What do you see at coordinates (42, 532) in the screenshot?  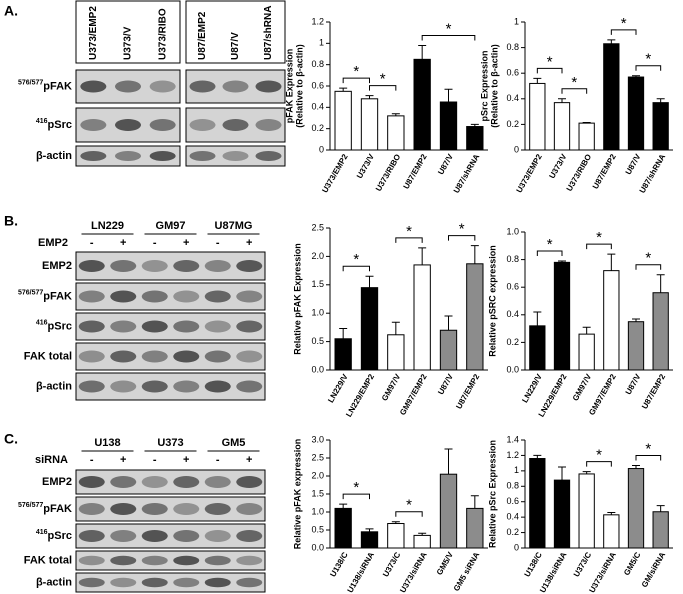 I see `row-label-sup: 416` at bounding box center [42, 532].